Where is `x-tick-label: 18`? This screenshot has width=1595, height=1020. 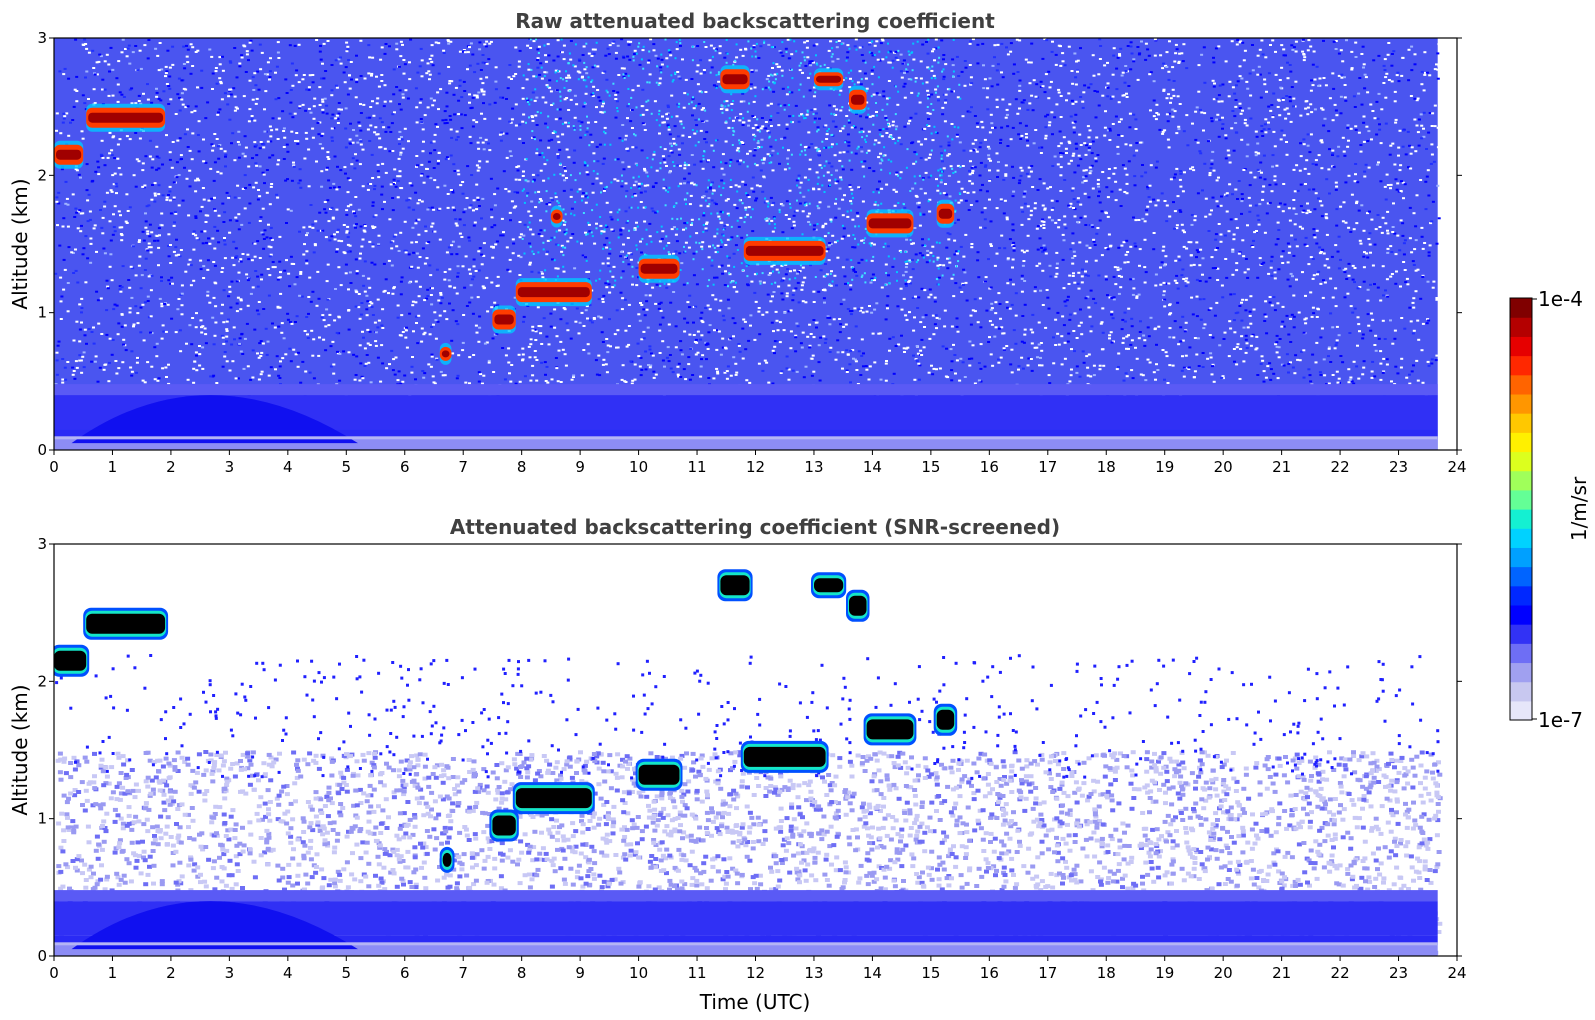 x-tick-label: 18 is located at coordinates (1106, 467).